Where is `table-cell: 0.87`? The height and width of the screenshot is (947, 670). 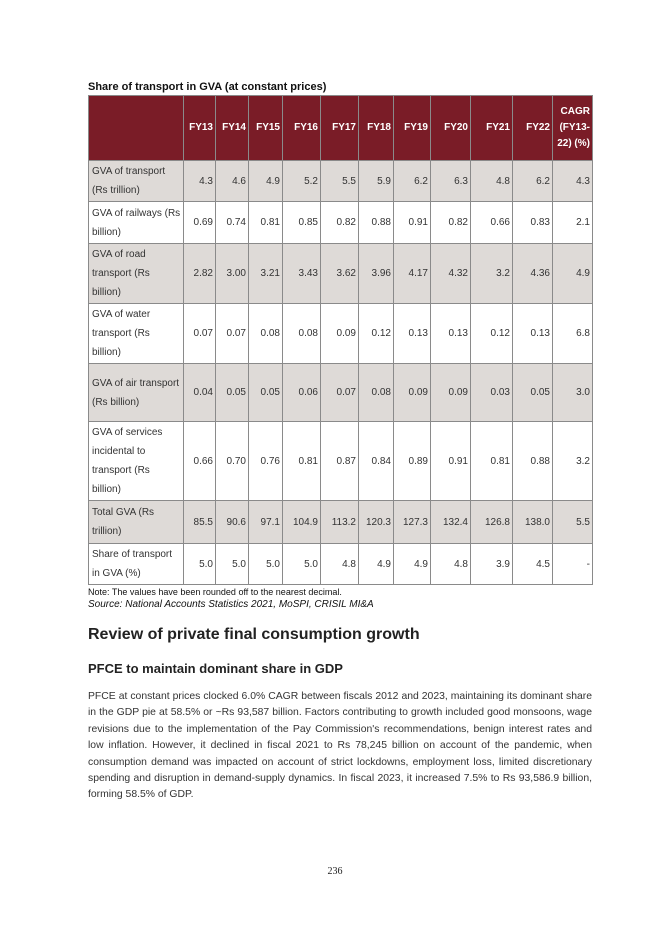 table-cell: 0.87 is located at coordinates (339, 461).